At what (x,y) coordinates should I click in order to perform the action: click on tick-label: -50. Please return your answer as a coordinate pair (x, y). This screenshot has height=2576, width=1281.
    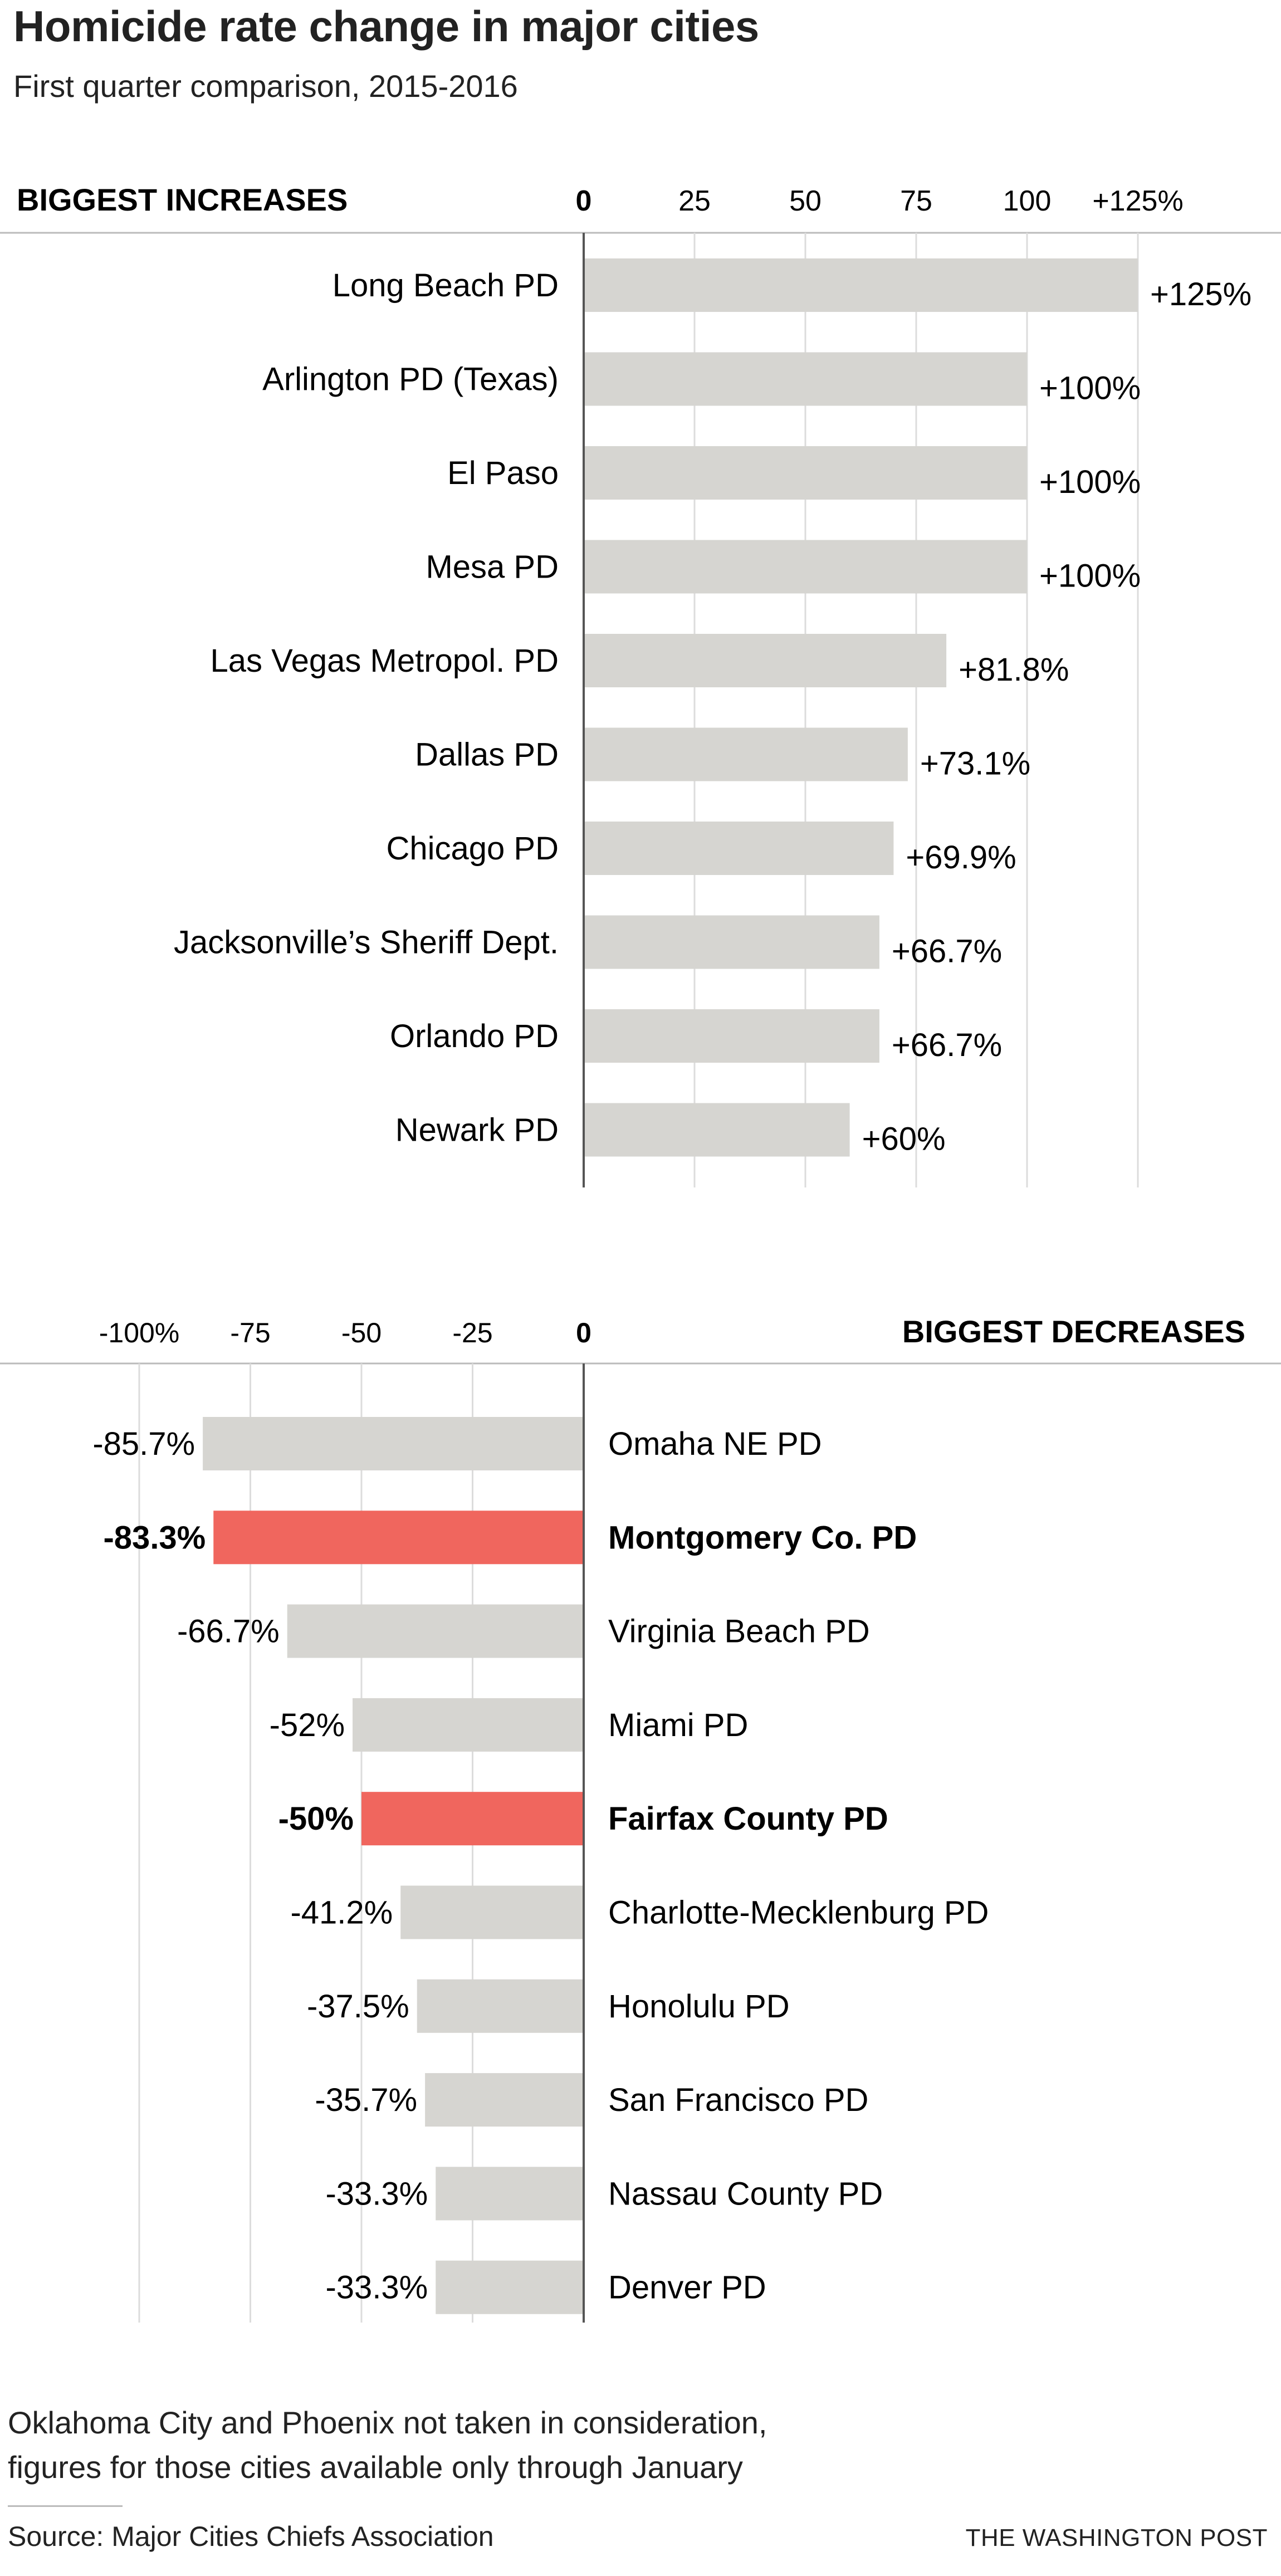
    Looking at the image, I should click on (361, 1333).